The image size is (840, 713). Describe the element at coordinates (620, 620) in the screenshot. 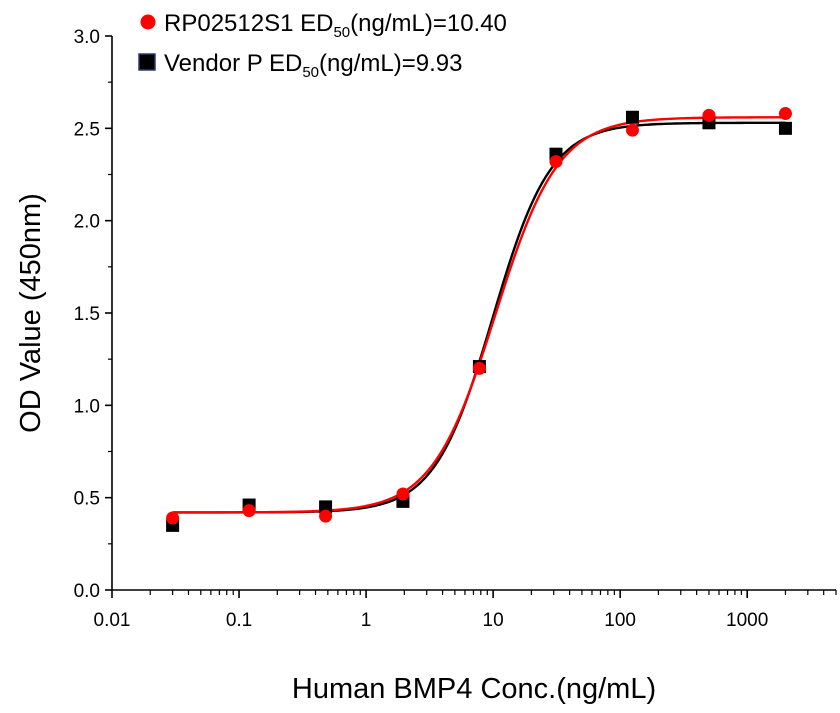

I see `x-tick-label: 100` at that location.